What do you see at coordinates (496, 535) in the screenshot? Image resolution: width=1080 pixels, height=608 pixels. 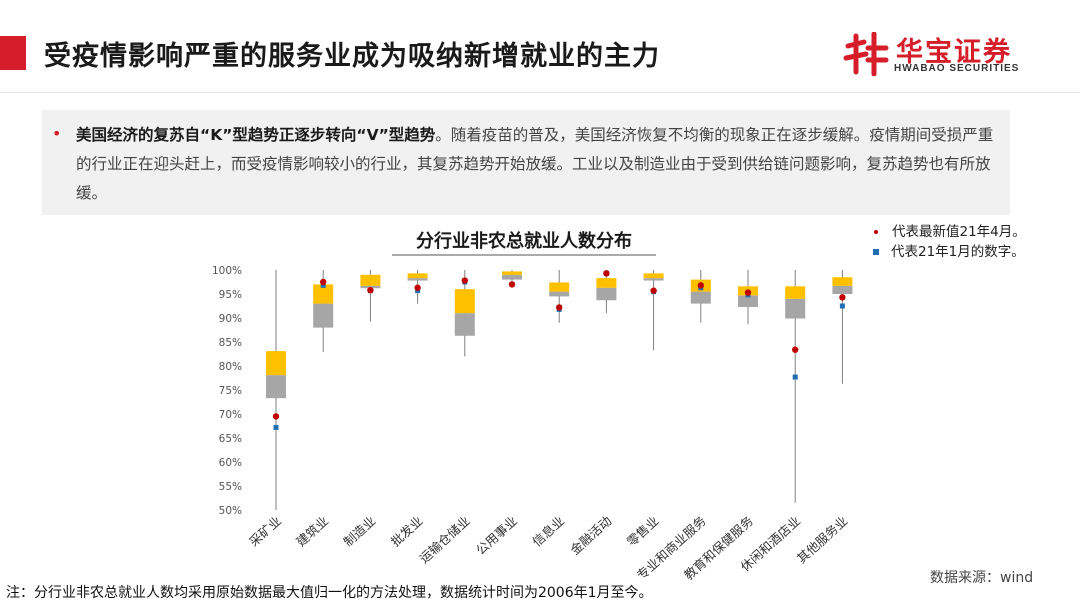 I see `x-tick-label: 公用事业` at bounding box center [496, 535].